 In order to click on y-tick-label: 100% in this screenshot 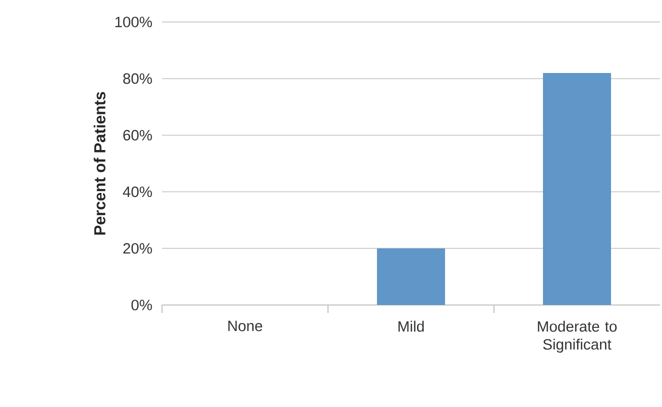, I will do `click(133, 22)`.